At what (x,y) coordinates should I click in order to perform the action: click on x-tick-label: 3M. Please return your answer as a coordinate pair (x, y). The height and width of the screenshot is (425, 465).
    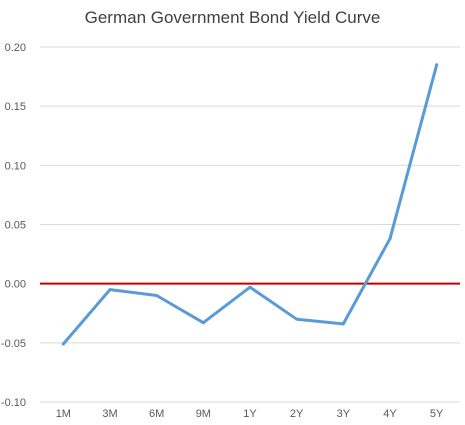
    Looking at the image, I should click on (109, 414).